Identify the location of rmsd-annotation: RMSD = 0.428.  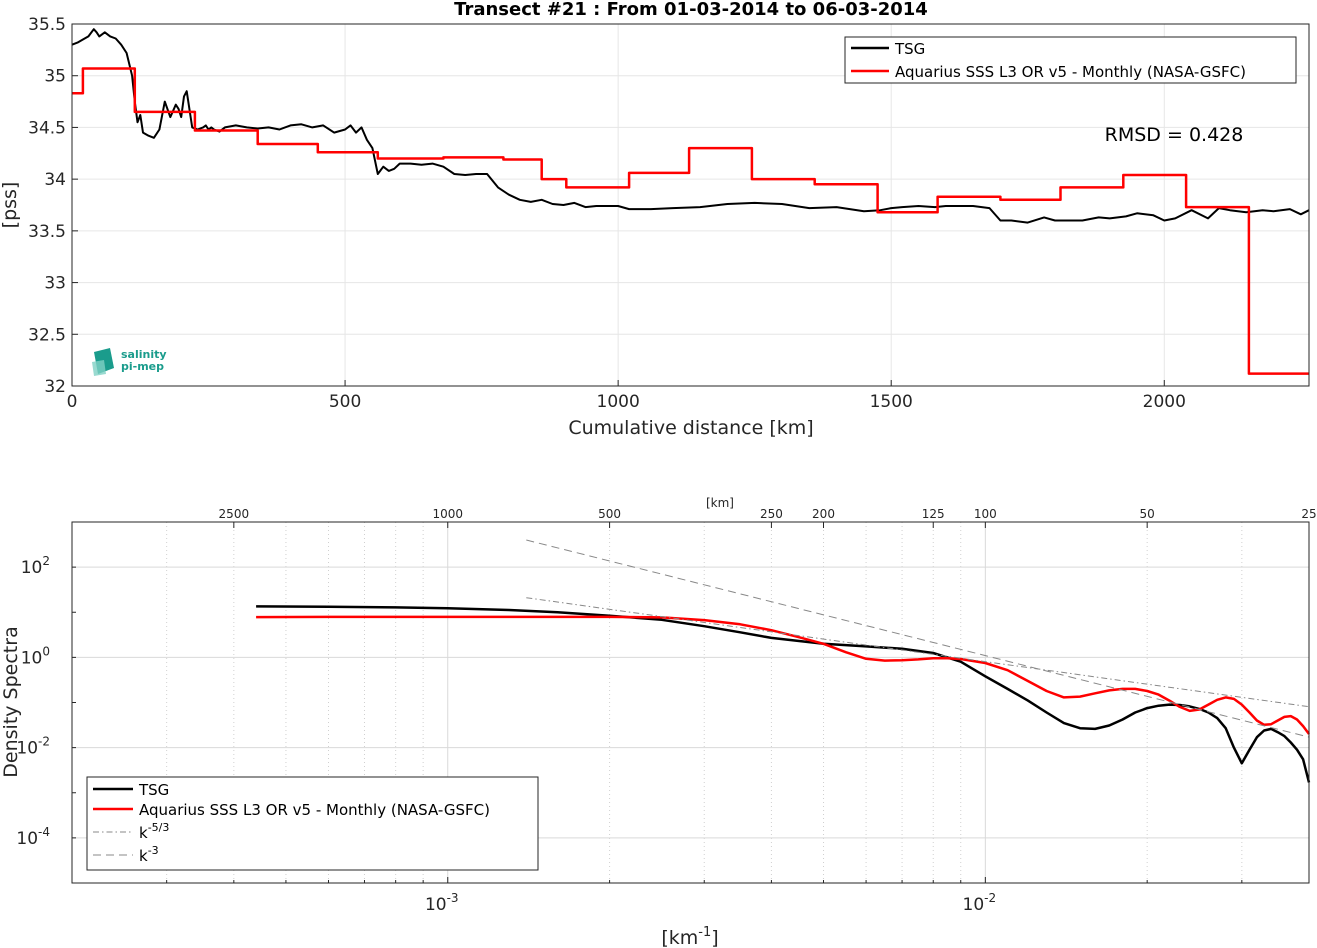
(1174, 135).